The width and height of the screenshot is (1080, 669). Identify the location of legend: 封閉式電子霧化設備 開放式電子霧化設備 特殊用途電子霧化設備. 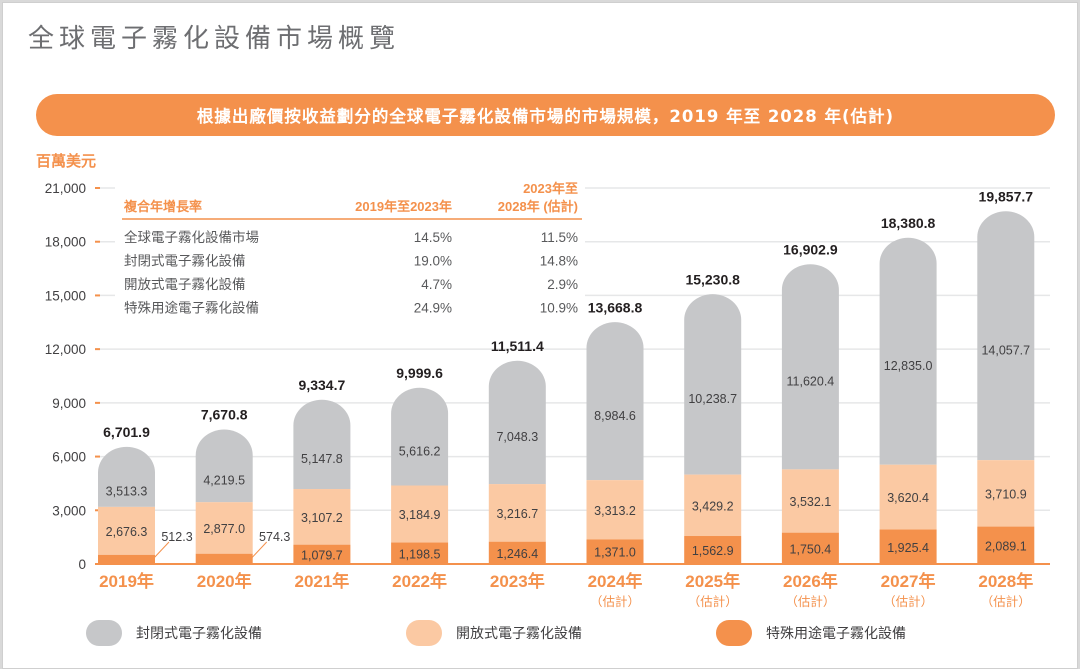
(546, 635).